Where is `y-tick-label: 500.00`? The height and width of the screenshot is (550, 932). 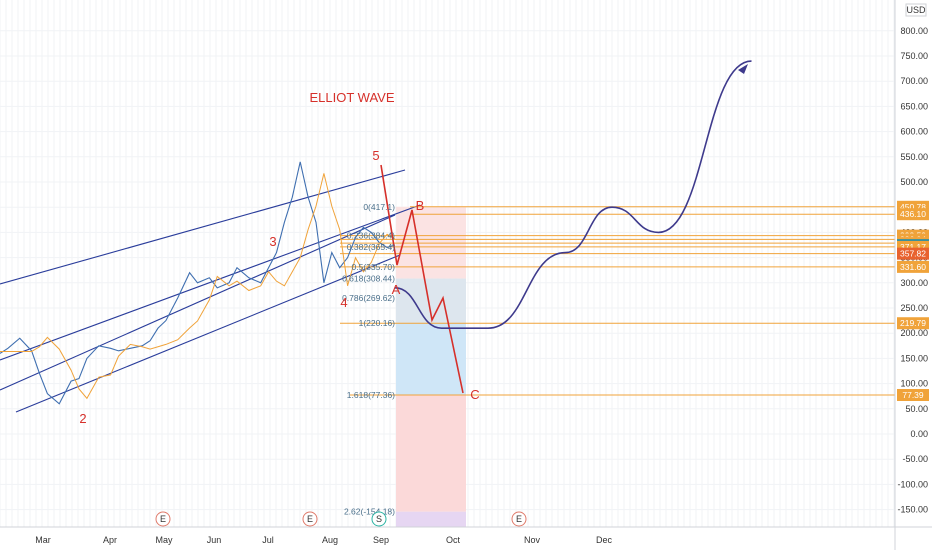 y-tick-label: 500.00 is located at coordinates (914, 182).